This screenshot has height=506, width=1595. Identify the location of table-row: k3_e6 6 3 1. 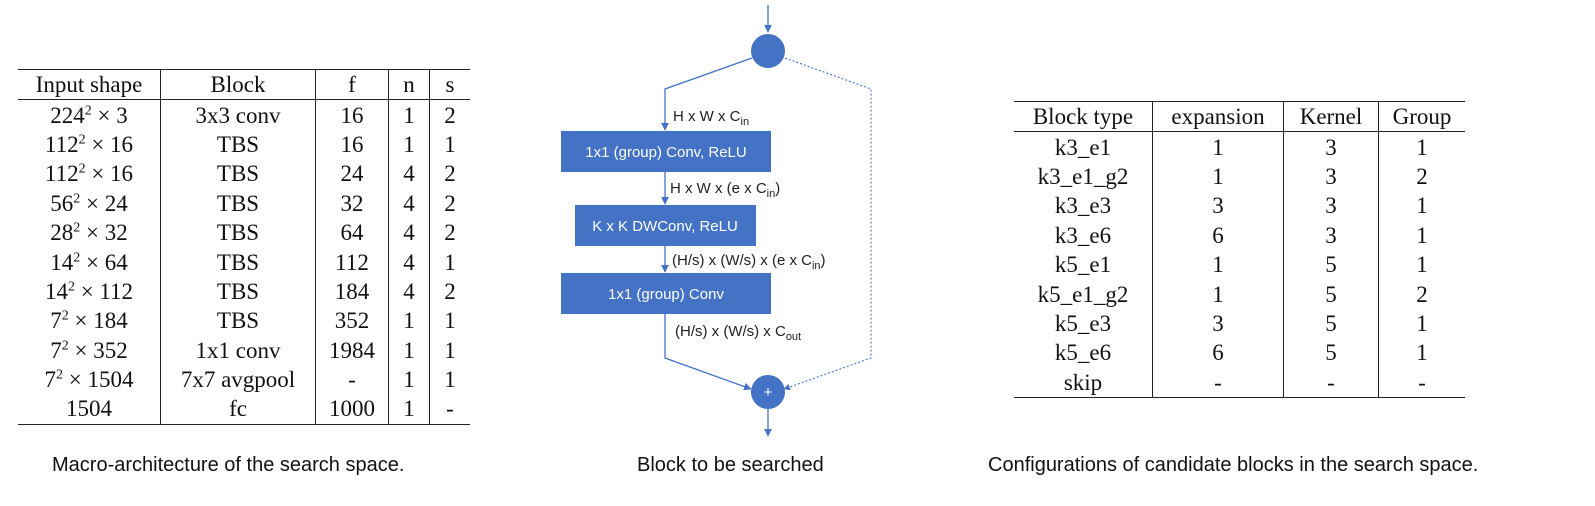
(1239, 235).